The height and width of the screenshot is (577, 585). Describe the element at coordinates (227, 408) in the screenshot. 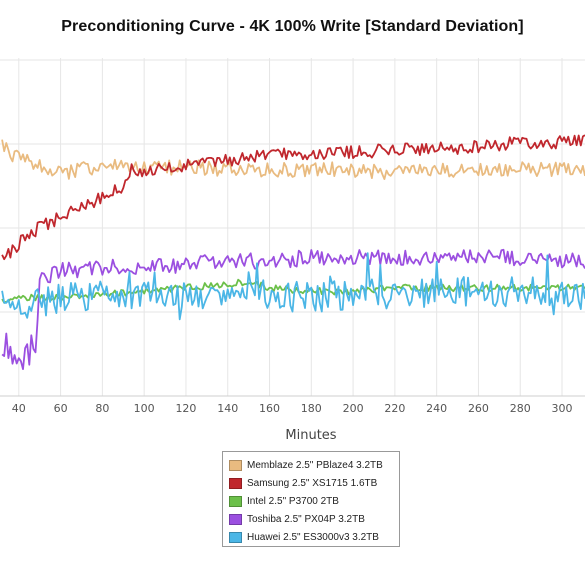

I see `x-tick-label: 140` at that location.